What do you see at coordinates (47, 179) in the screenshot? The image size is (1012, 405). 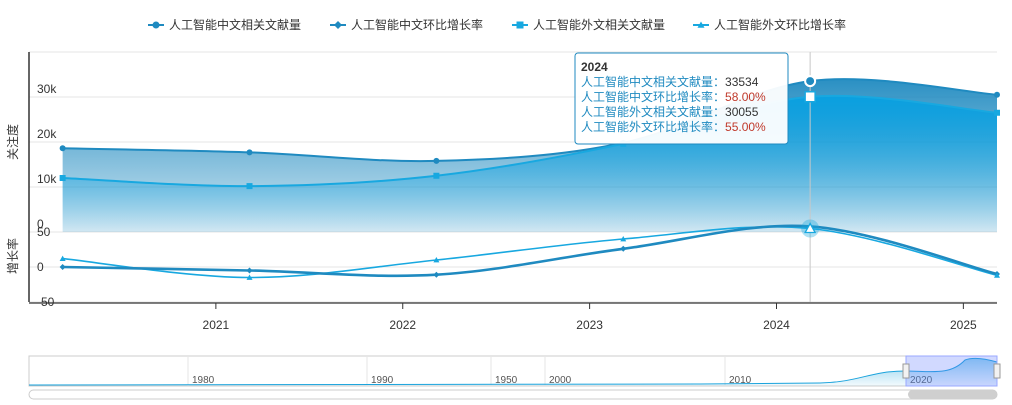 I see `y-tick-label-top: 10k` at bounding box center [47, 179].